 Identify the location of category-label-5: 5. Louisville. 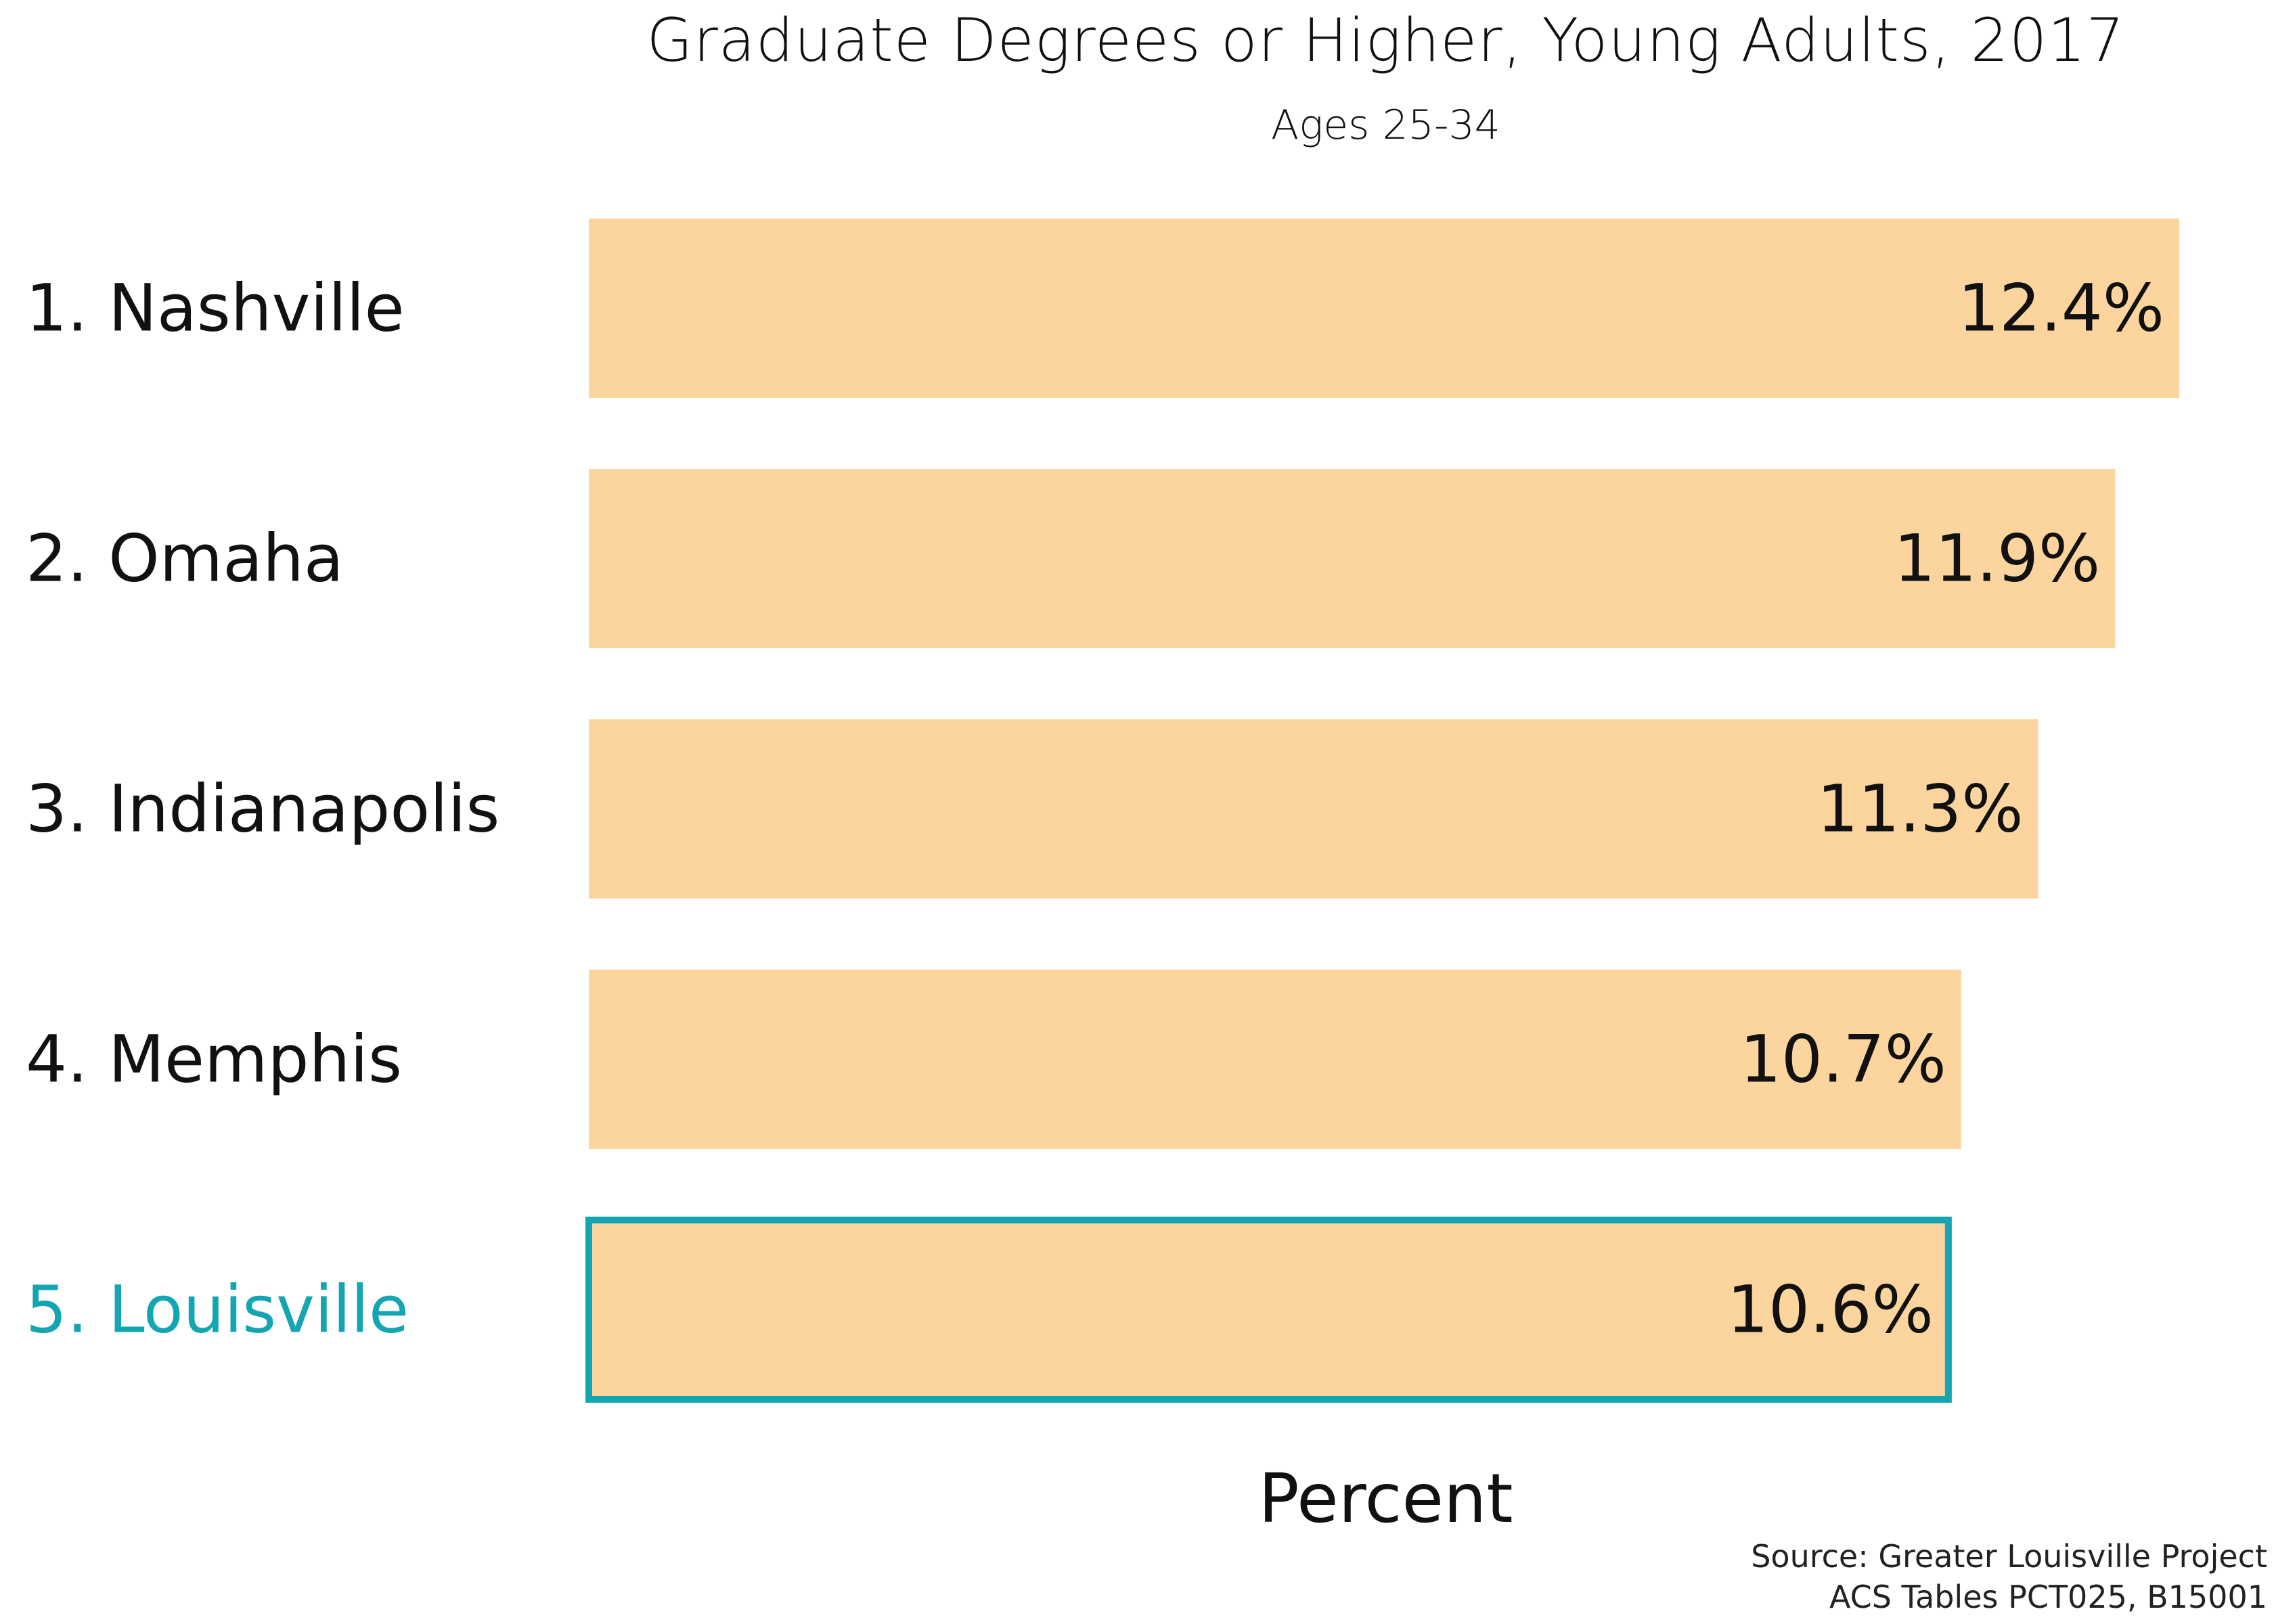
(218, 1310).